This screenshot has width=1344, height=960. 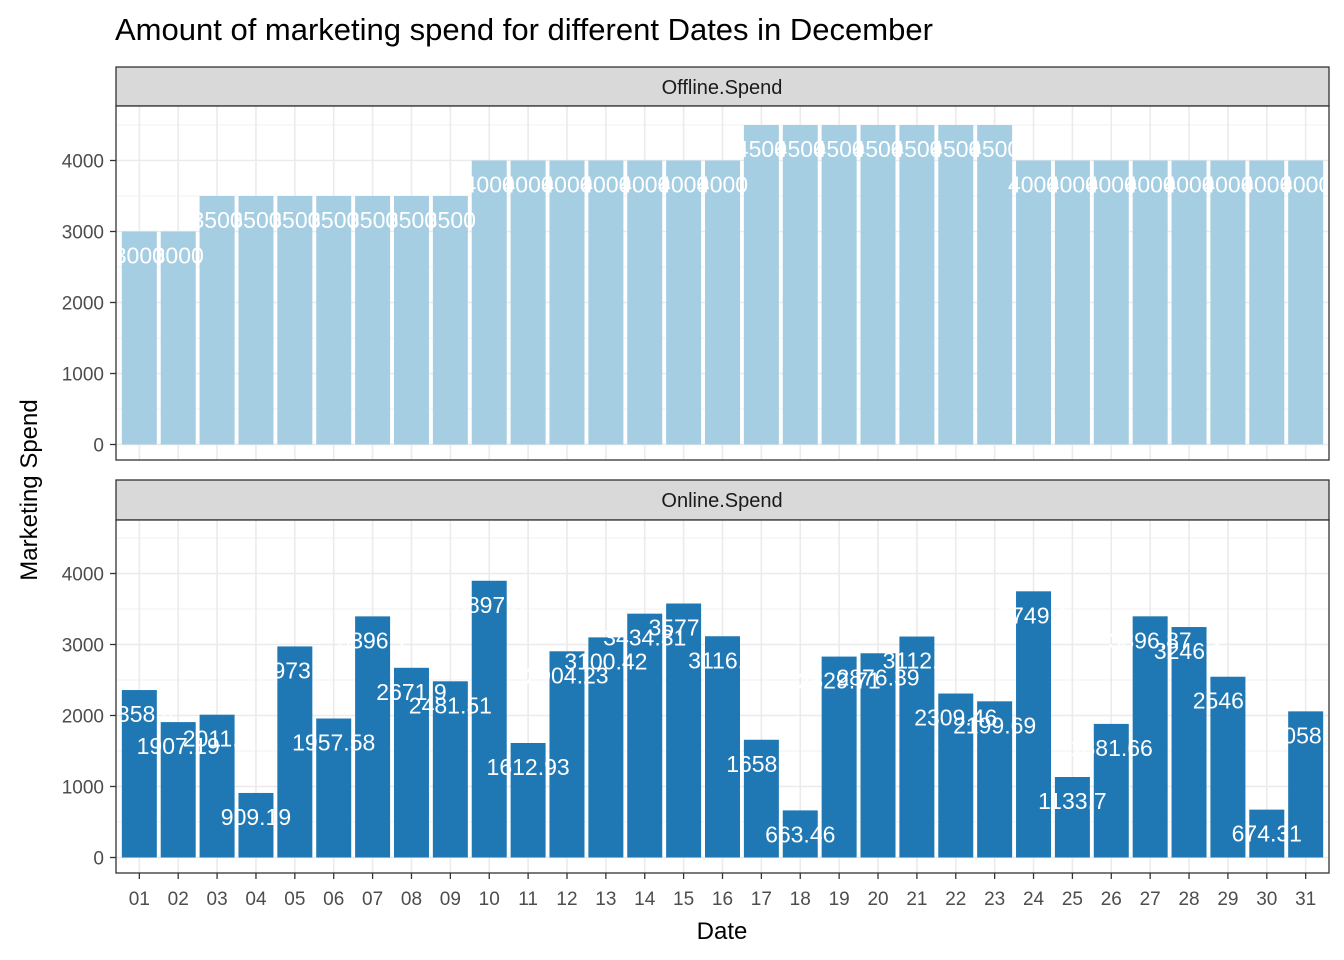 What do you see at coordinates (605, 661) in the screenshot?
I see `data-label-13: 3100.42` at bounding box center [605, 661].